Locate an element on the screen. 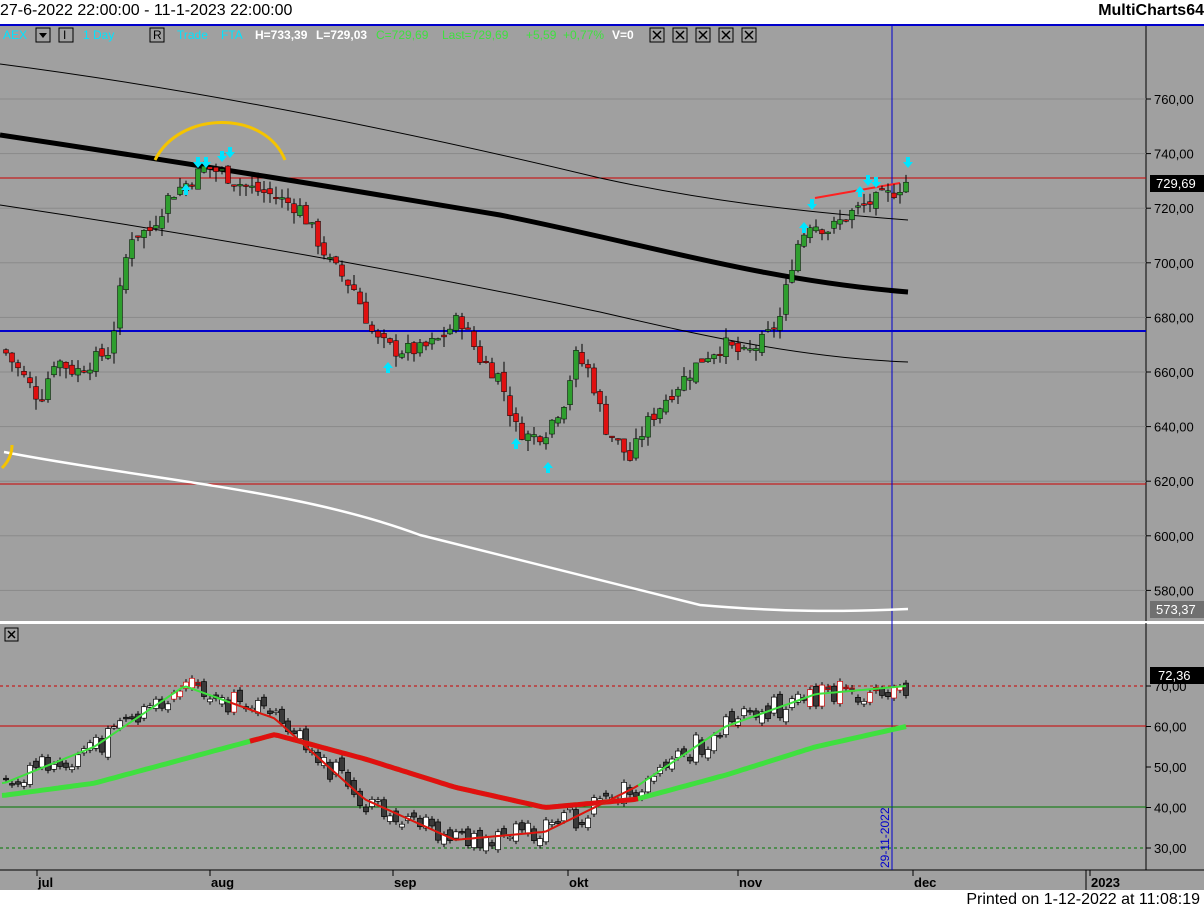 Image resolution: width=1204 pixels, height=912 pixels. indicator-close-box is located at coordinates (11, 634).